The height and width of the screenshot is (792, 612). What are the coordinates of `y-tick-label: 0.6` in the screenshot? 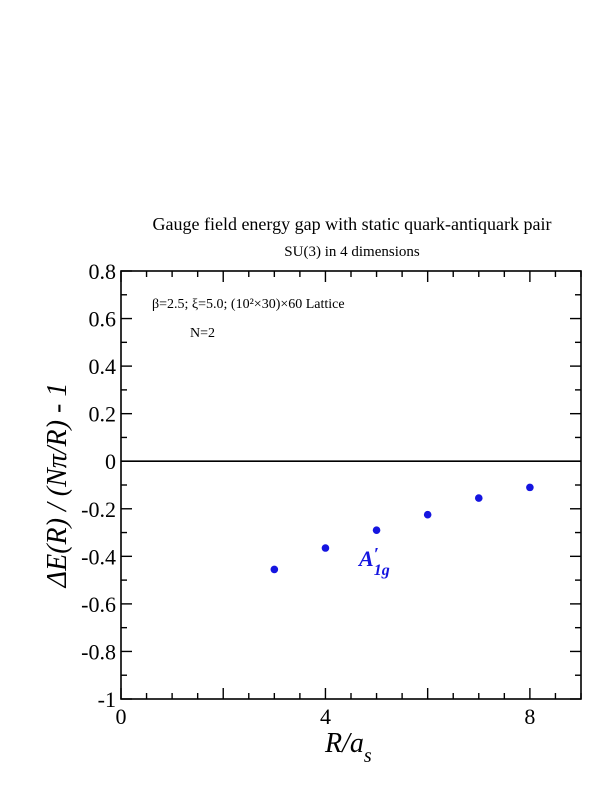 It's located at (103, 319).